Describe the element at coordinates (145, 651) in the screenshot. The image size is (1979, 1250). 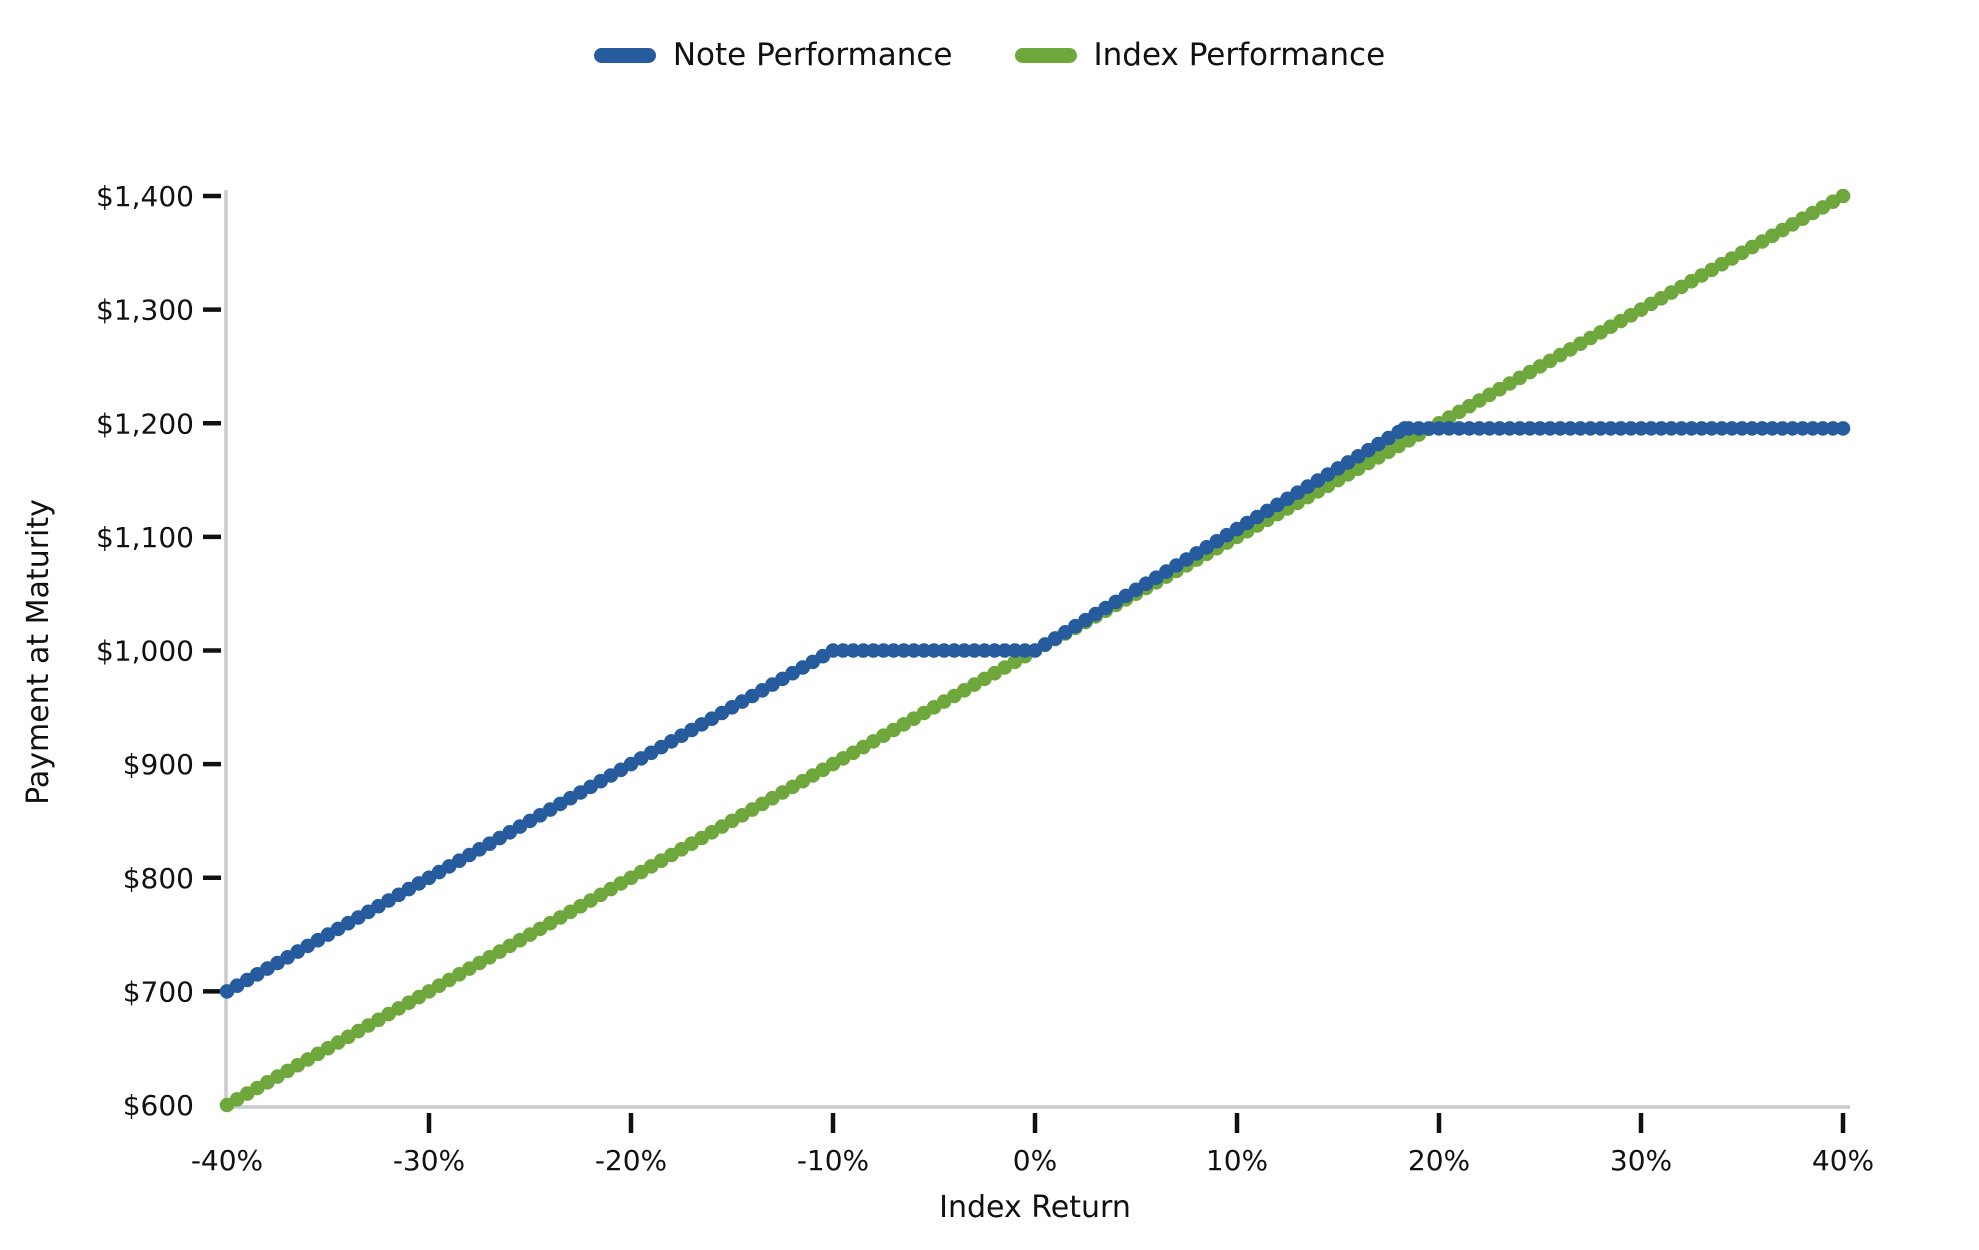
I see `y-tick-label: $1,000` at that location.